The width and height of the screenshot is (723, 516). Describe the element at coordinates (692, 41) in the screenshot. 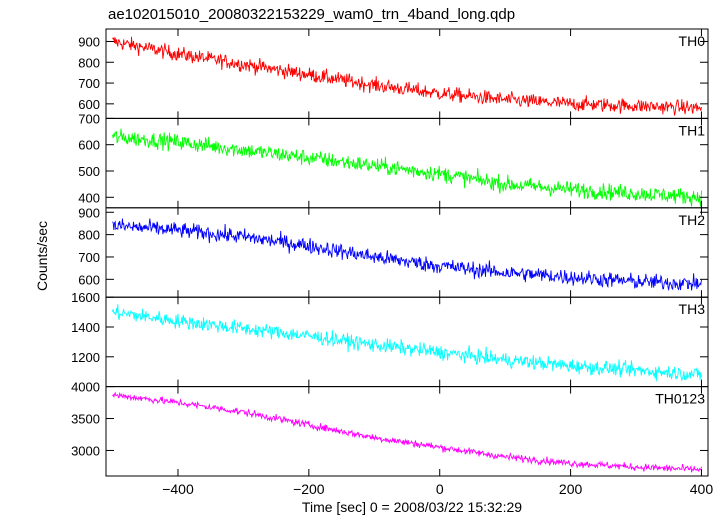

I see `panel-label-th0: TH0` at that location.